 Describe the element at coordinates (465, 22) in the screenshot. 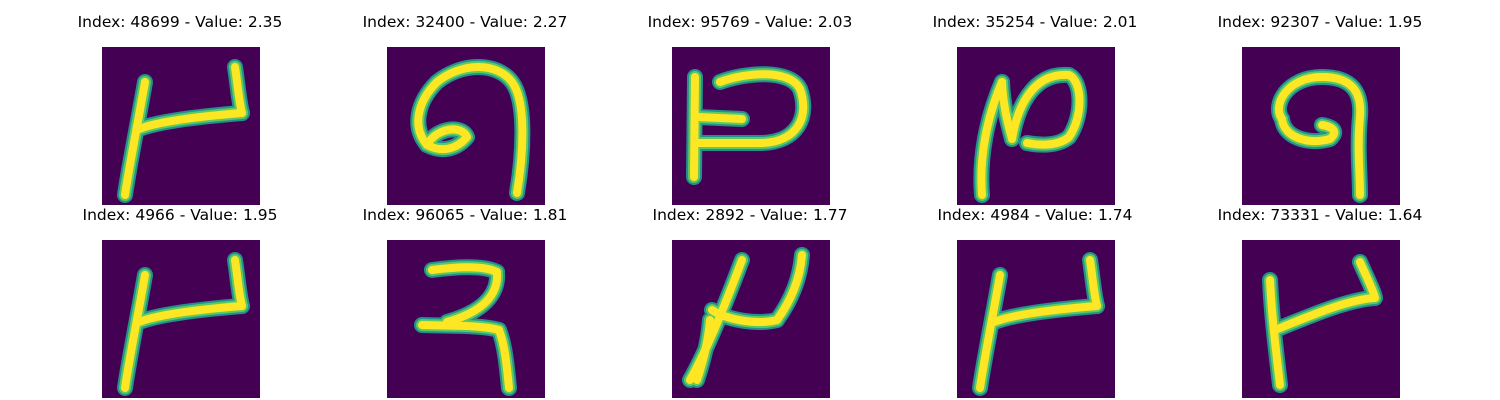

I see `panel-title: Index: 32400 - Value: 2.27` at that location.